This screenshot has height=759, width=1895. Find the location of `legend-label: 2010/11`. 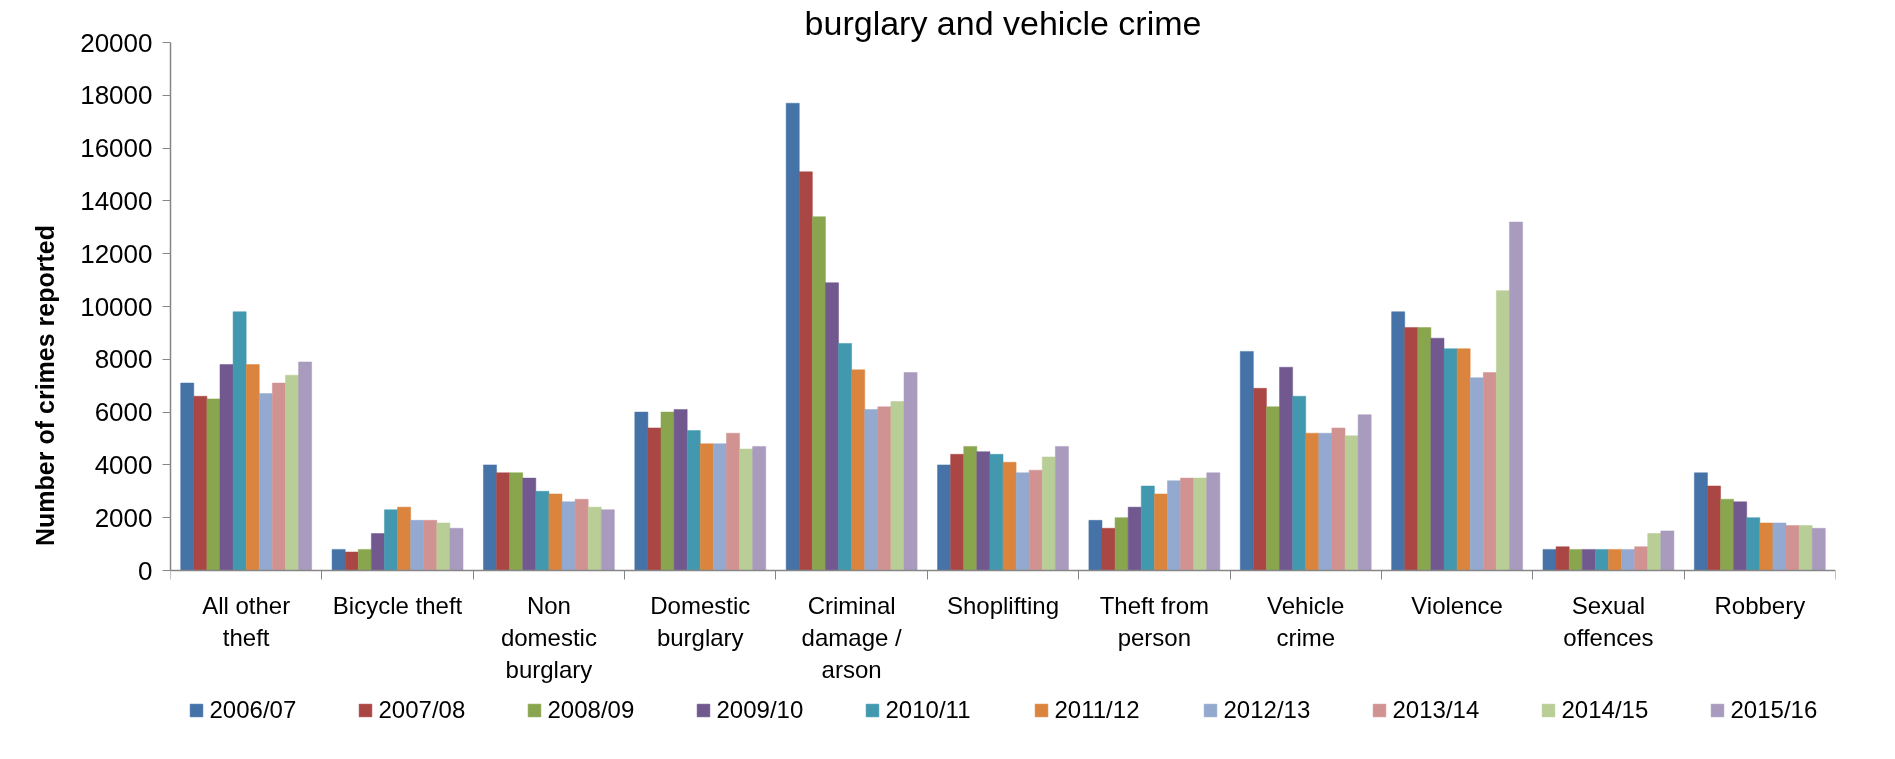

legend-label: 2010/11 is located at coordinates (928, 710).